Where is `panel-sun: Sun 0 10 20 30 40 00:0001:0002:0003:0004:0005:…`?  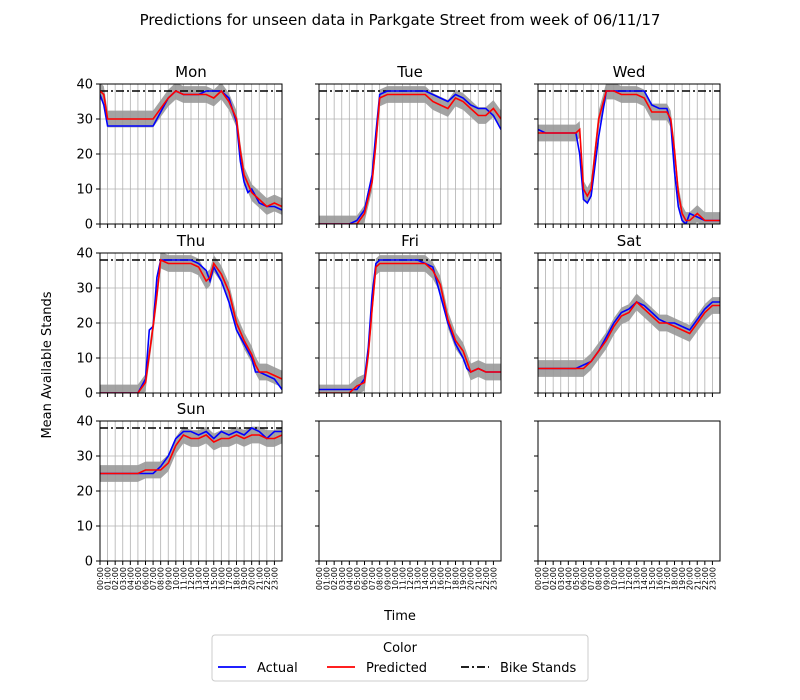
panel-sun: Sun 0 10 20 30 40 00:0001:0002:0003:0004:0005:… is located at coordinates (179, 495).